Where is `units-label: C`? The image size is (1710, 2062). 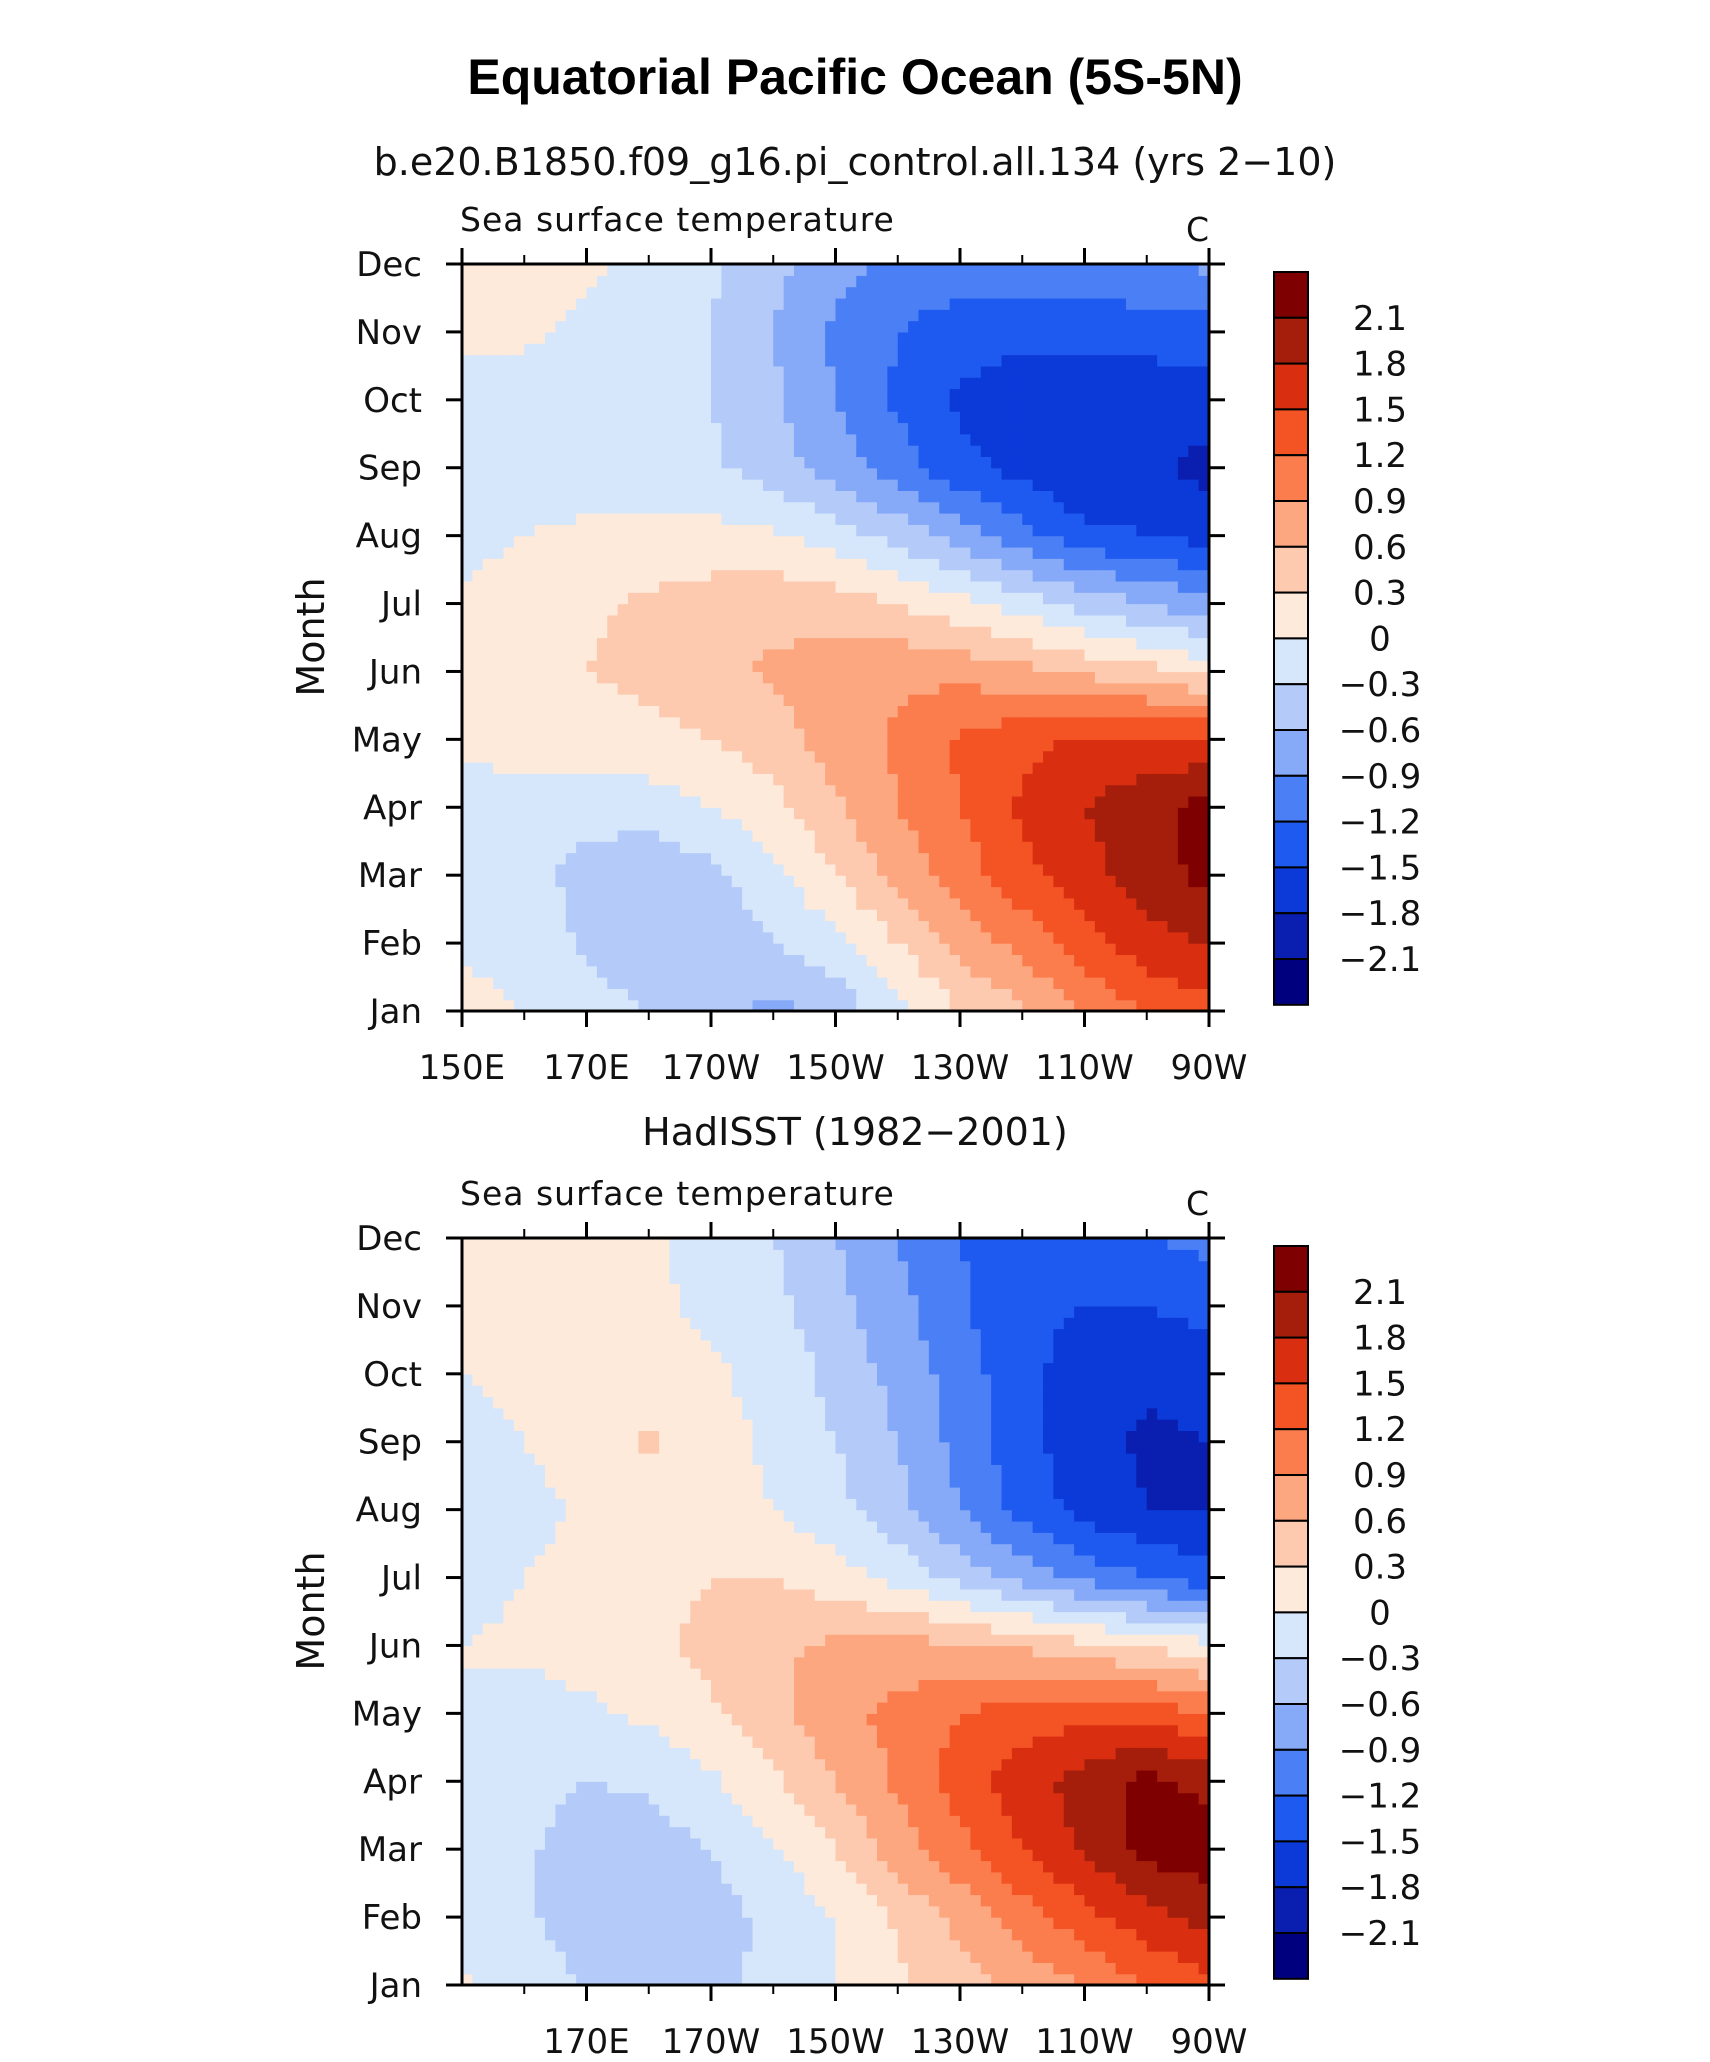
units-label: C is located at coordinates (1197, 229).